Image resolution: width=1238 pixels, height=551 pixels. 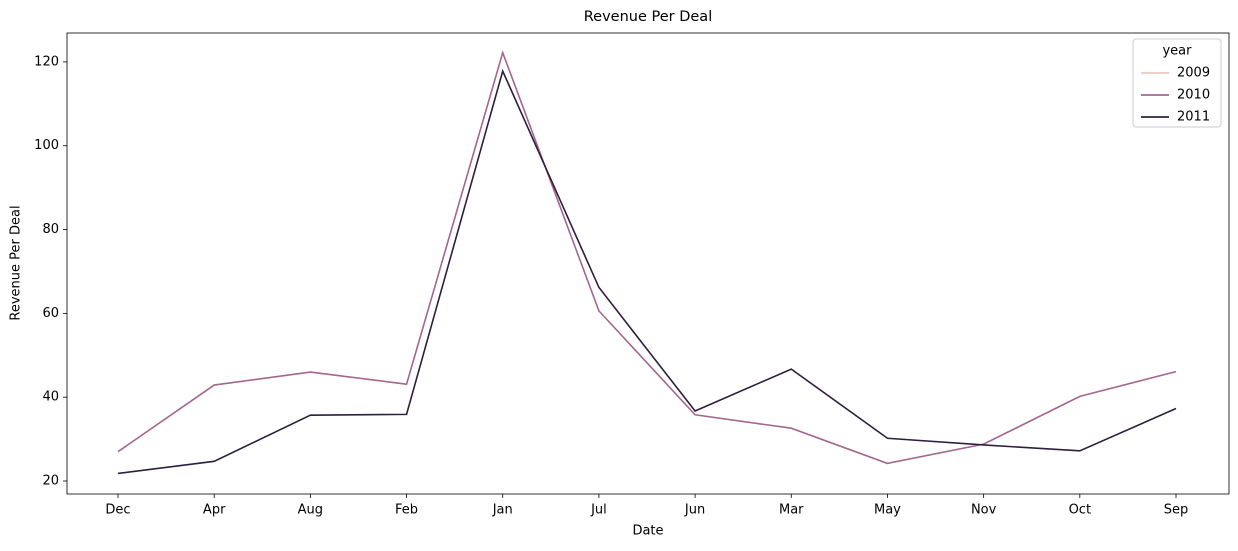 I want to click on x-tick-label: Jan, so click(x=502, y=510).